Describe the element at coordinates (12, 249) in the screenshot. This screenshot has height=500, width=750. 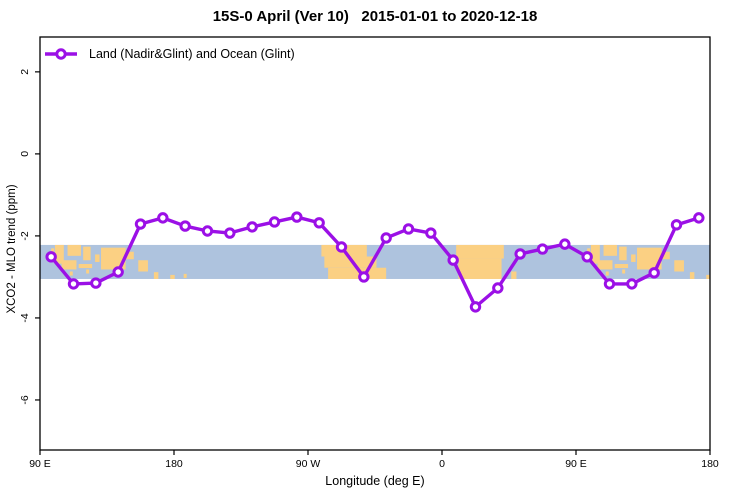
I see `y-axis-label: XCO2 - MLO trend (ppm)` at that location.